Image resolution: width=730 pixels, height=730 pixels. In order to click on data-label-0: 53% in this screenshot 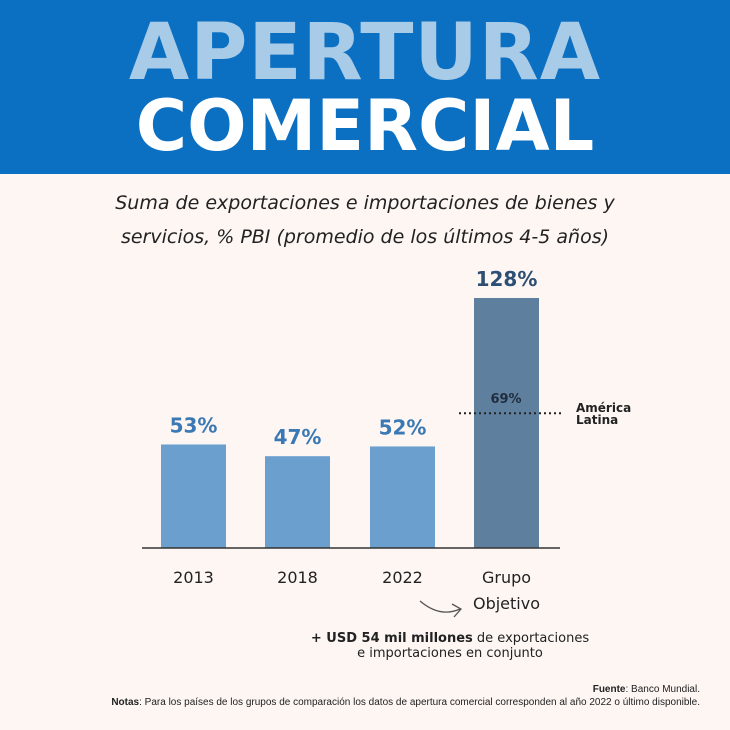, I will do `click(194, 425)`.